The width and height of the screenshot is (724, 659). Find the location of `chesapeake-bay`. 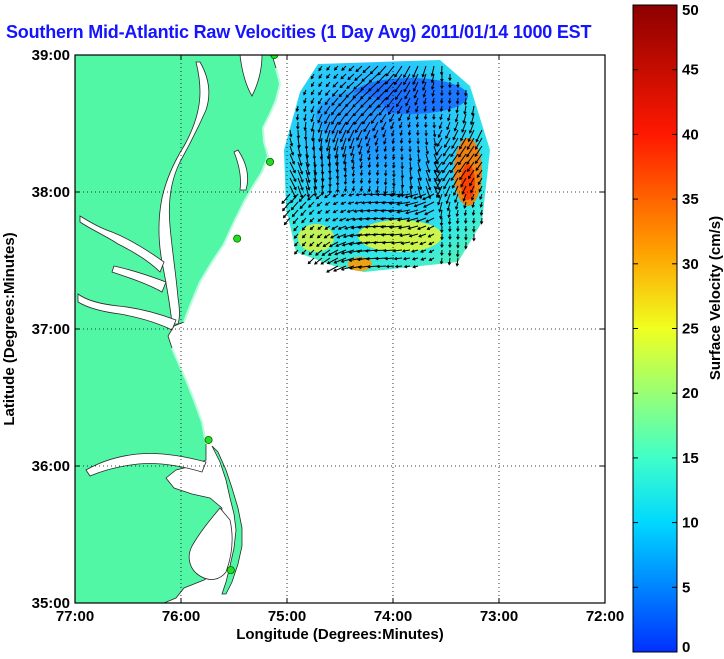

chesapeake-bay is located at coordinates (184, 193).